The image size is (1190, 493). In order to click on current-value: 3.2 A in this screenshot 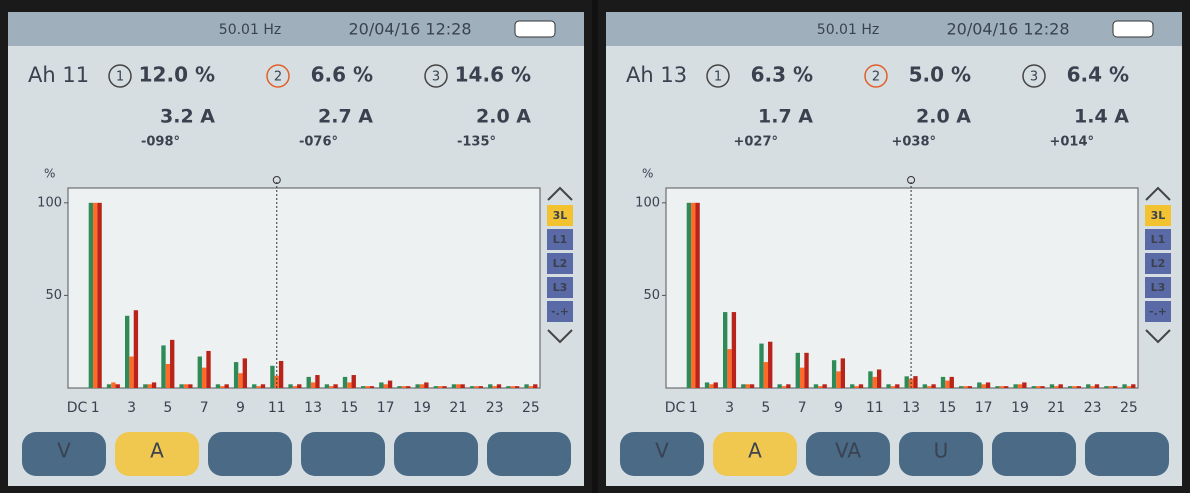, I will do `click(187, 117)`.